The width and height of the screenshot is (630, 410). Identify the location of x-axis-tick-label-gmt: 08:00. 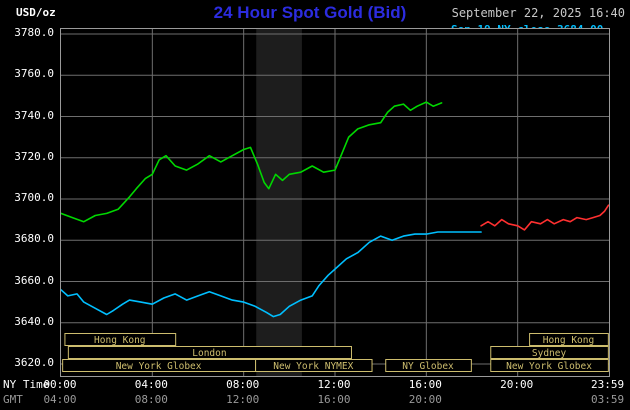
(151, 399).